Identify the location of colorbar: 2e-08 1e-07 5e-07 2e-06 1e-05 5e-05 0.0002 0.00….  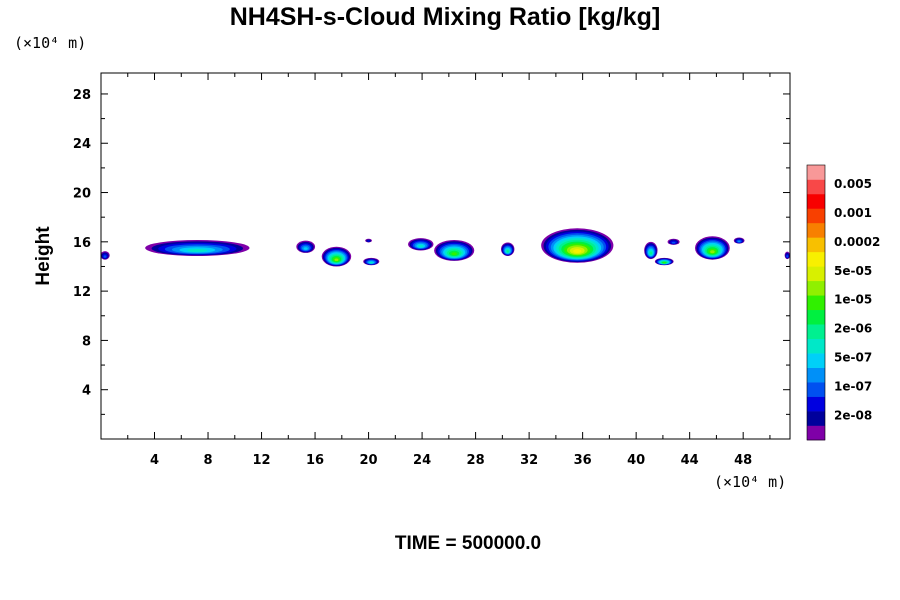
(843, 302).